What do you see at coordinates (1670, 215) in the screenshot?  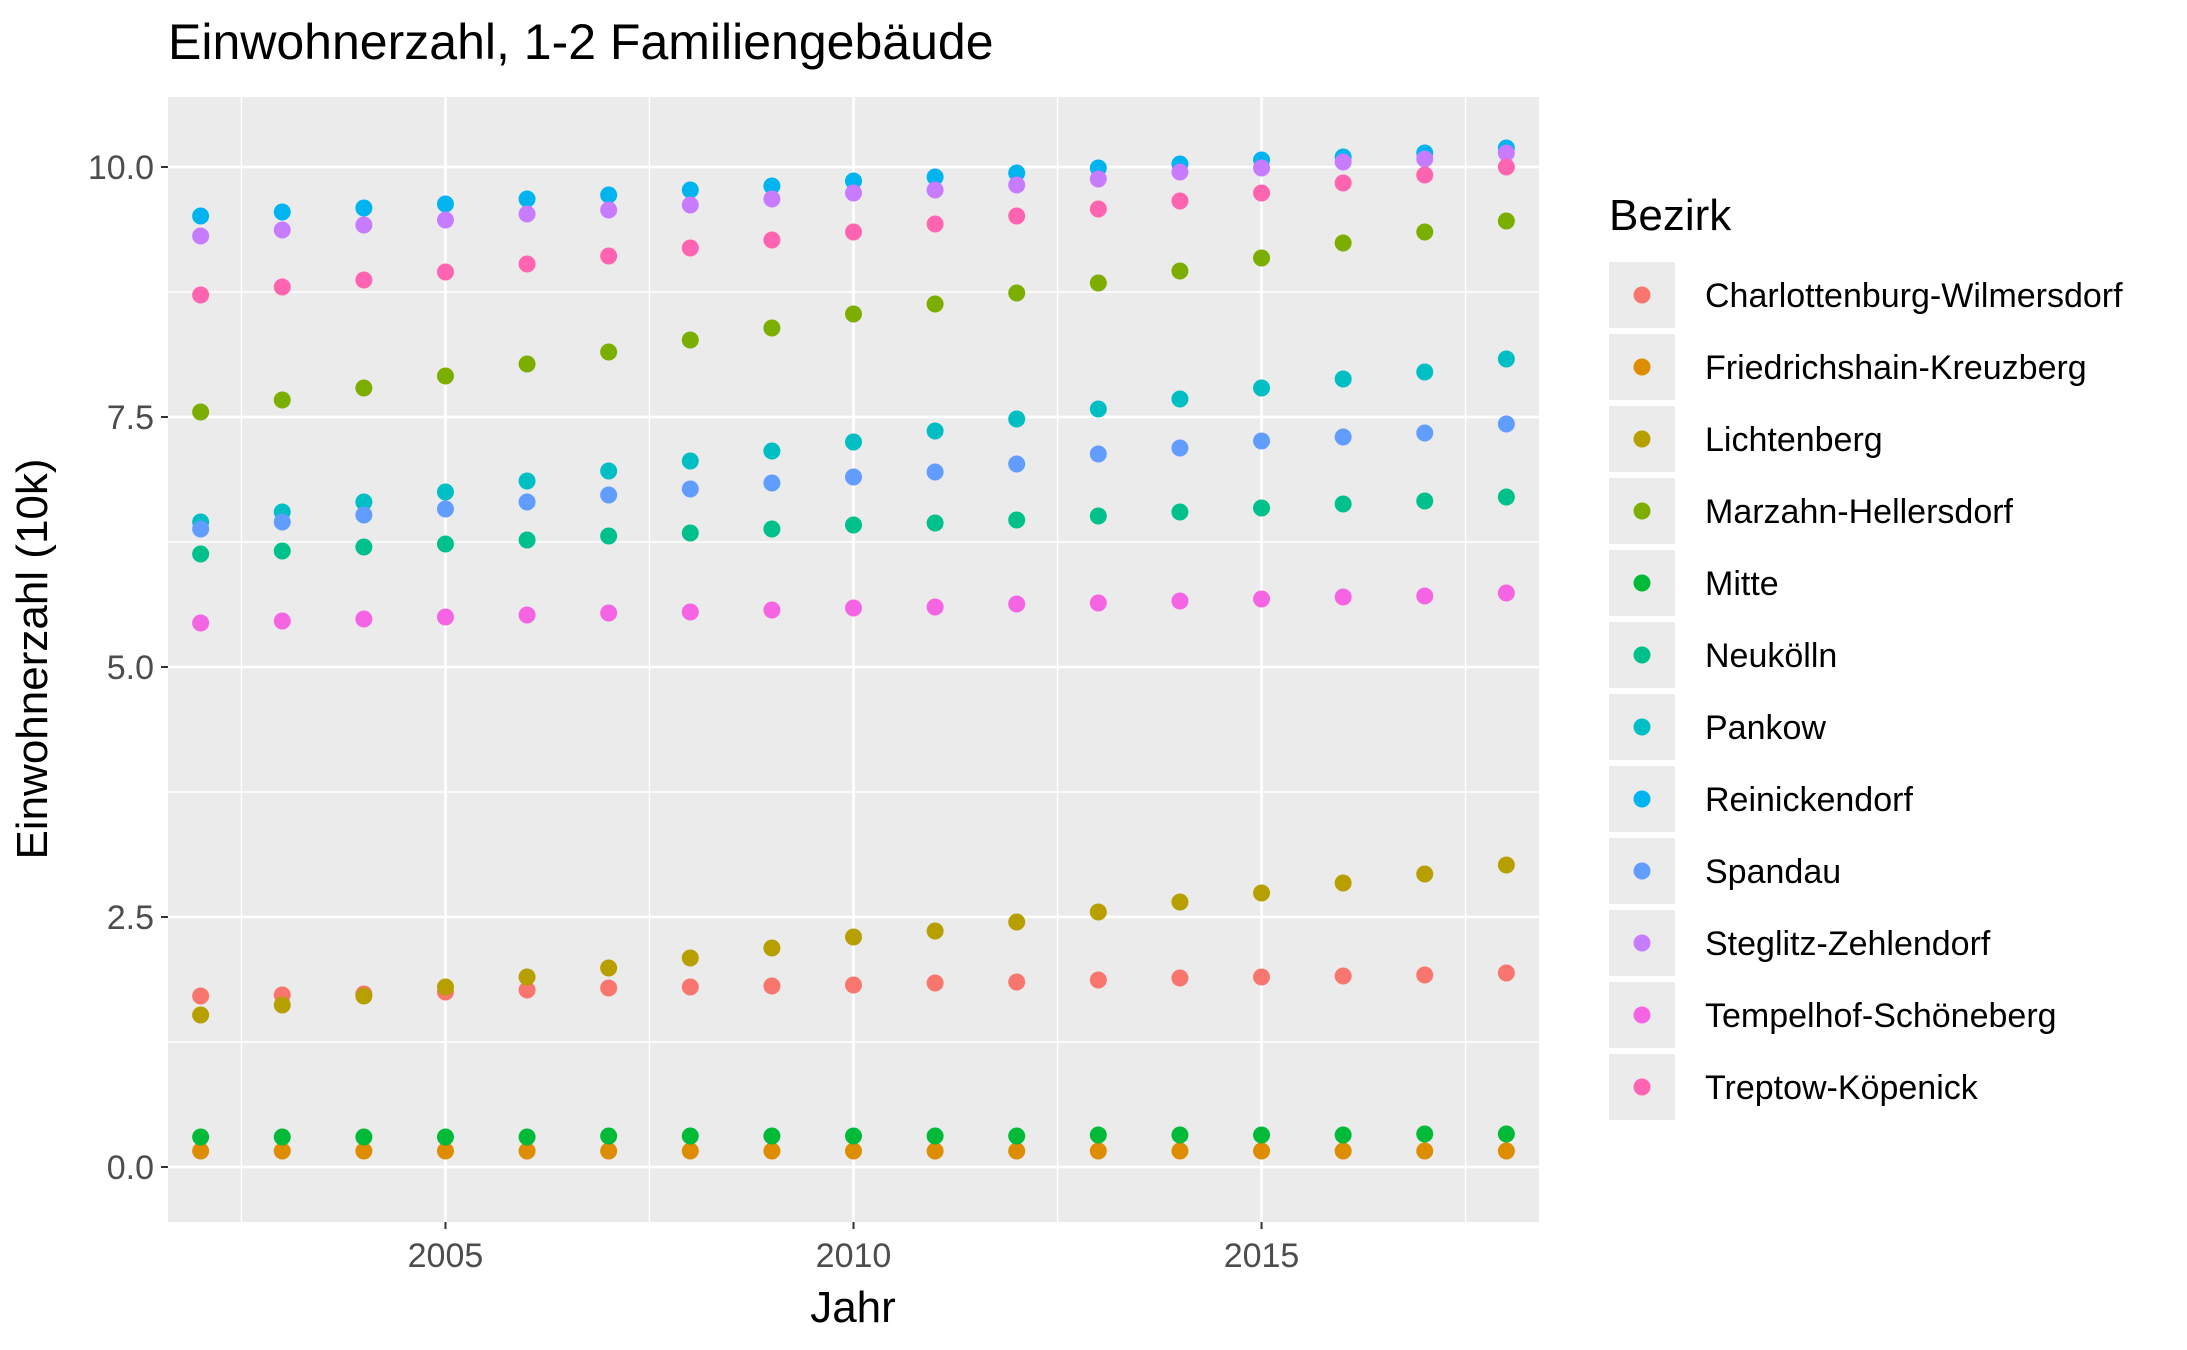 I see `legend-title: Bezirk` at bounding box center [1670, 215].